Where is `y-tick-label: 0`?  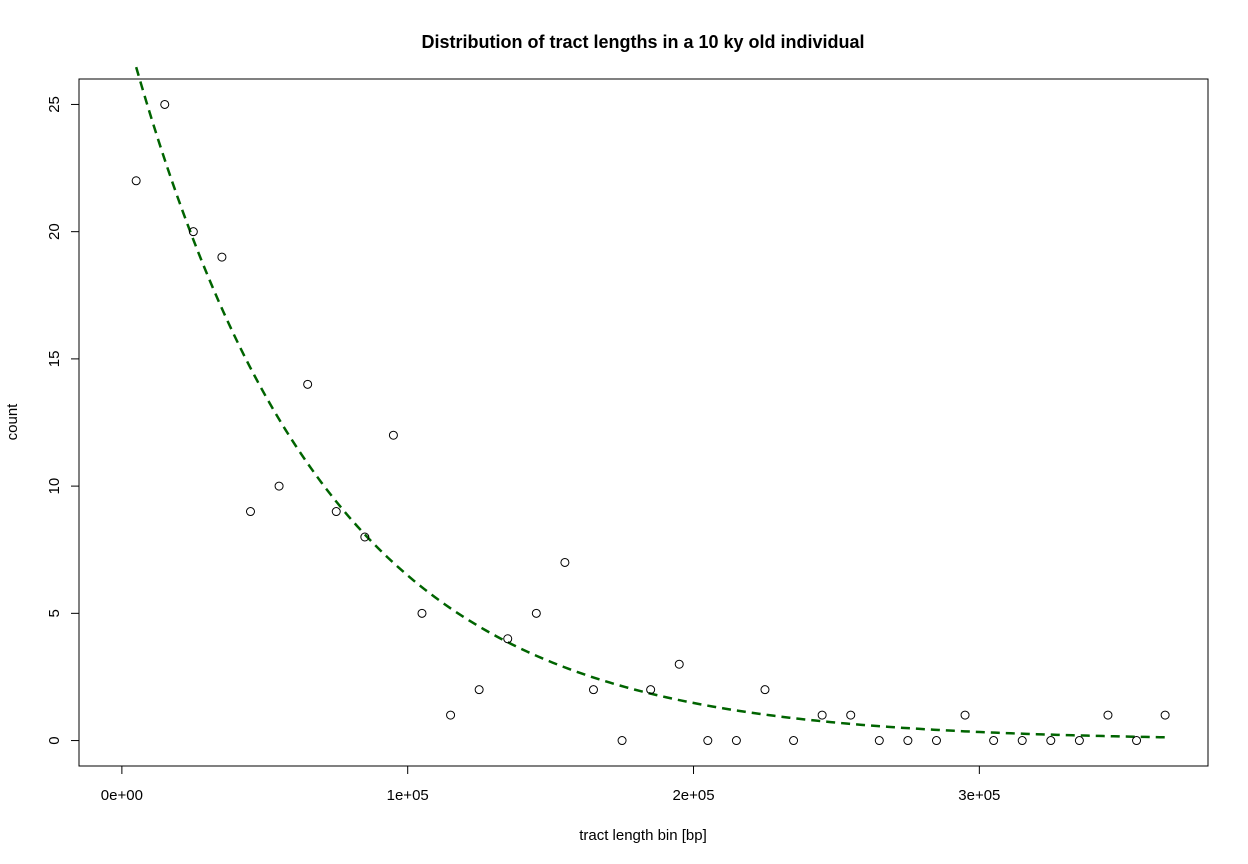 y-tick-label: 0 is located at coordinates (54, 740).